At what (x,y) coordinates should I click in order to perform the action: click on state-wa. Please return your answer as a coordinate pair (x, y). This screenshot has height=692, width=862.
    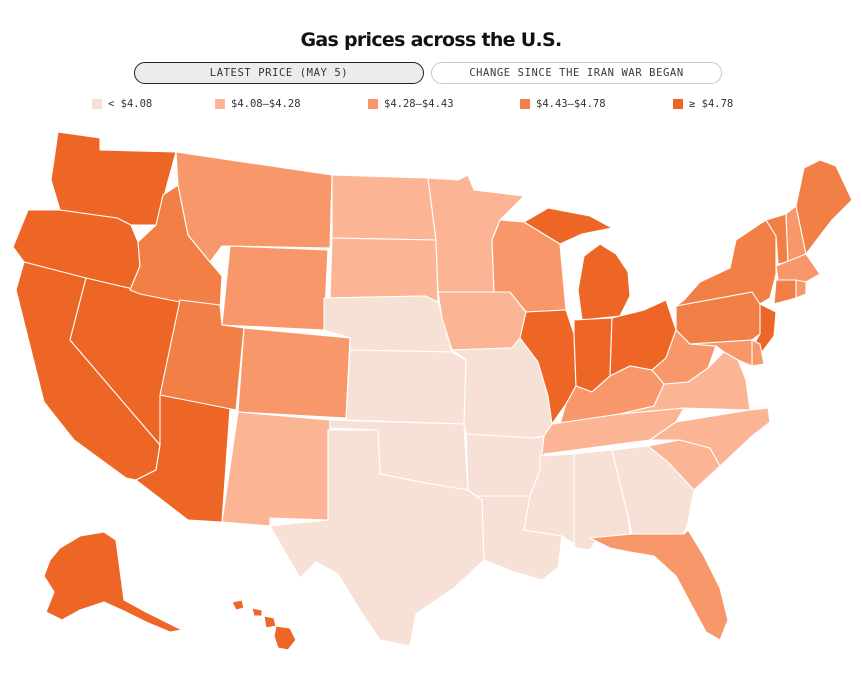
    Looking at the image, I should click on (113, 178).